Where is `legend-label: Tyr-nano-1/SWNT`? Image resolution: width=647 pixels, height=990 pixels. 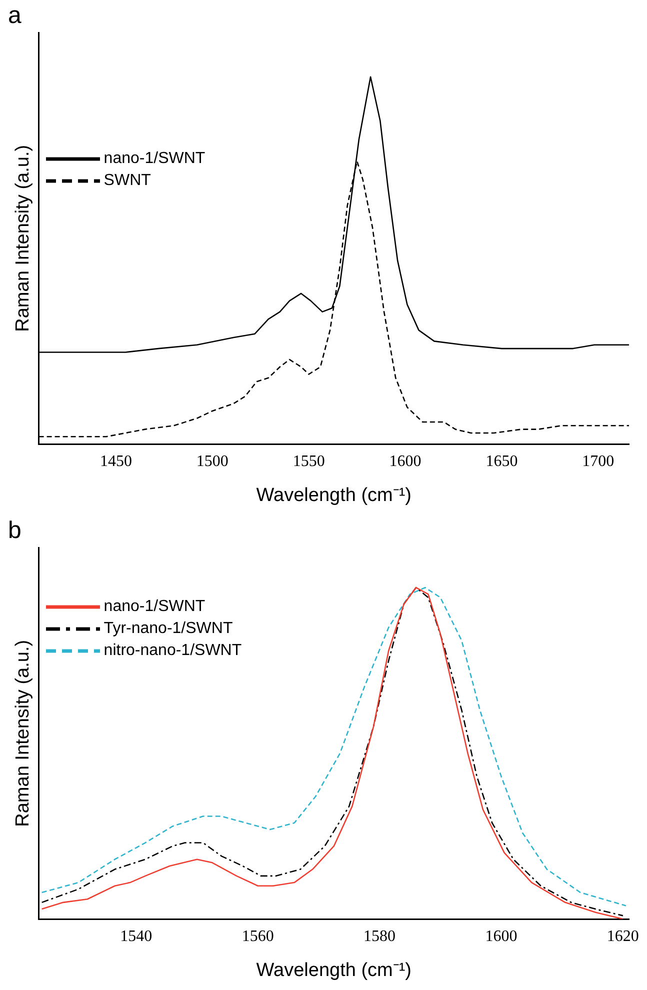 legend-label: Tyr-nano-1/SWNT is located at coordinates (168, 629).